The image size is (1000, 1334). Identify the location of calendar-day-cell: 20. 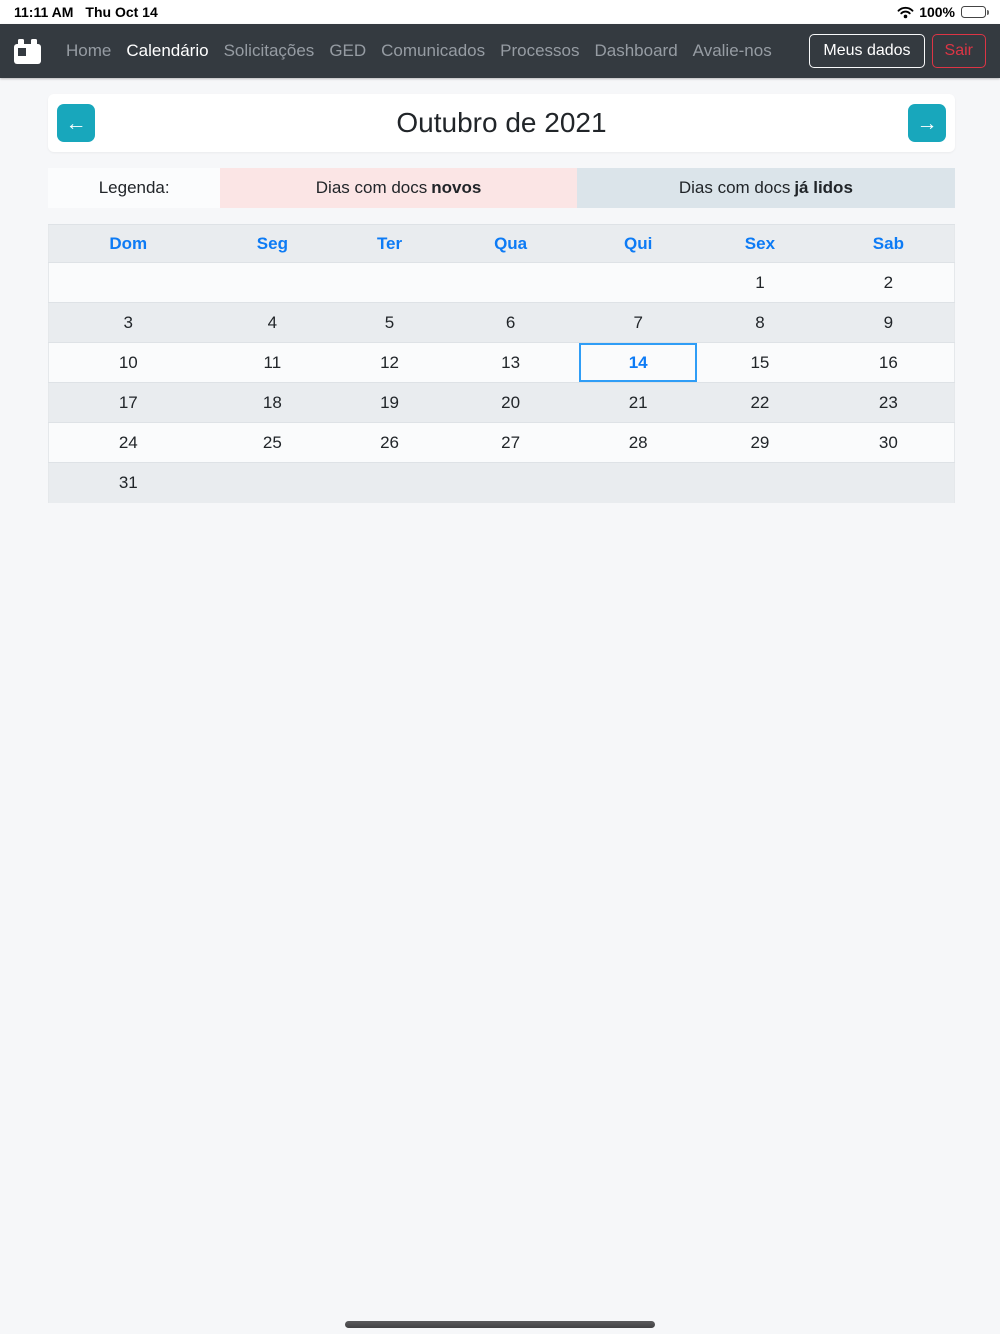
(510, 402).